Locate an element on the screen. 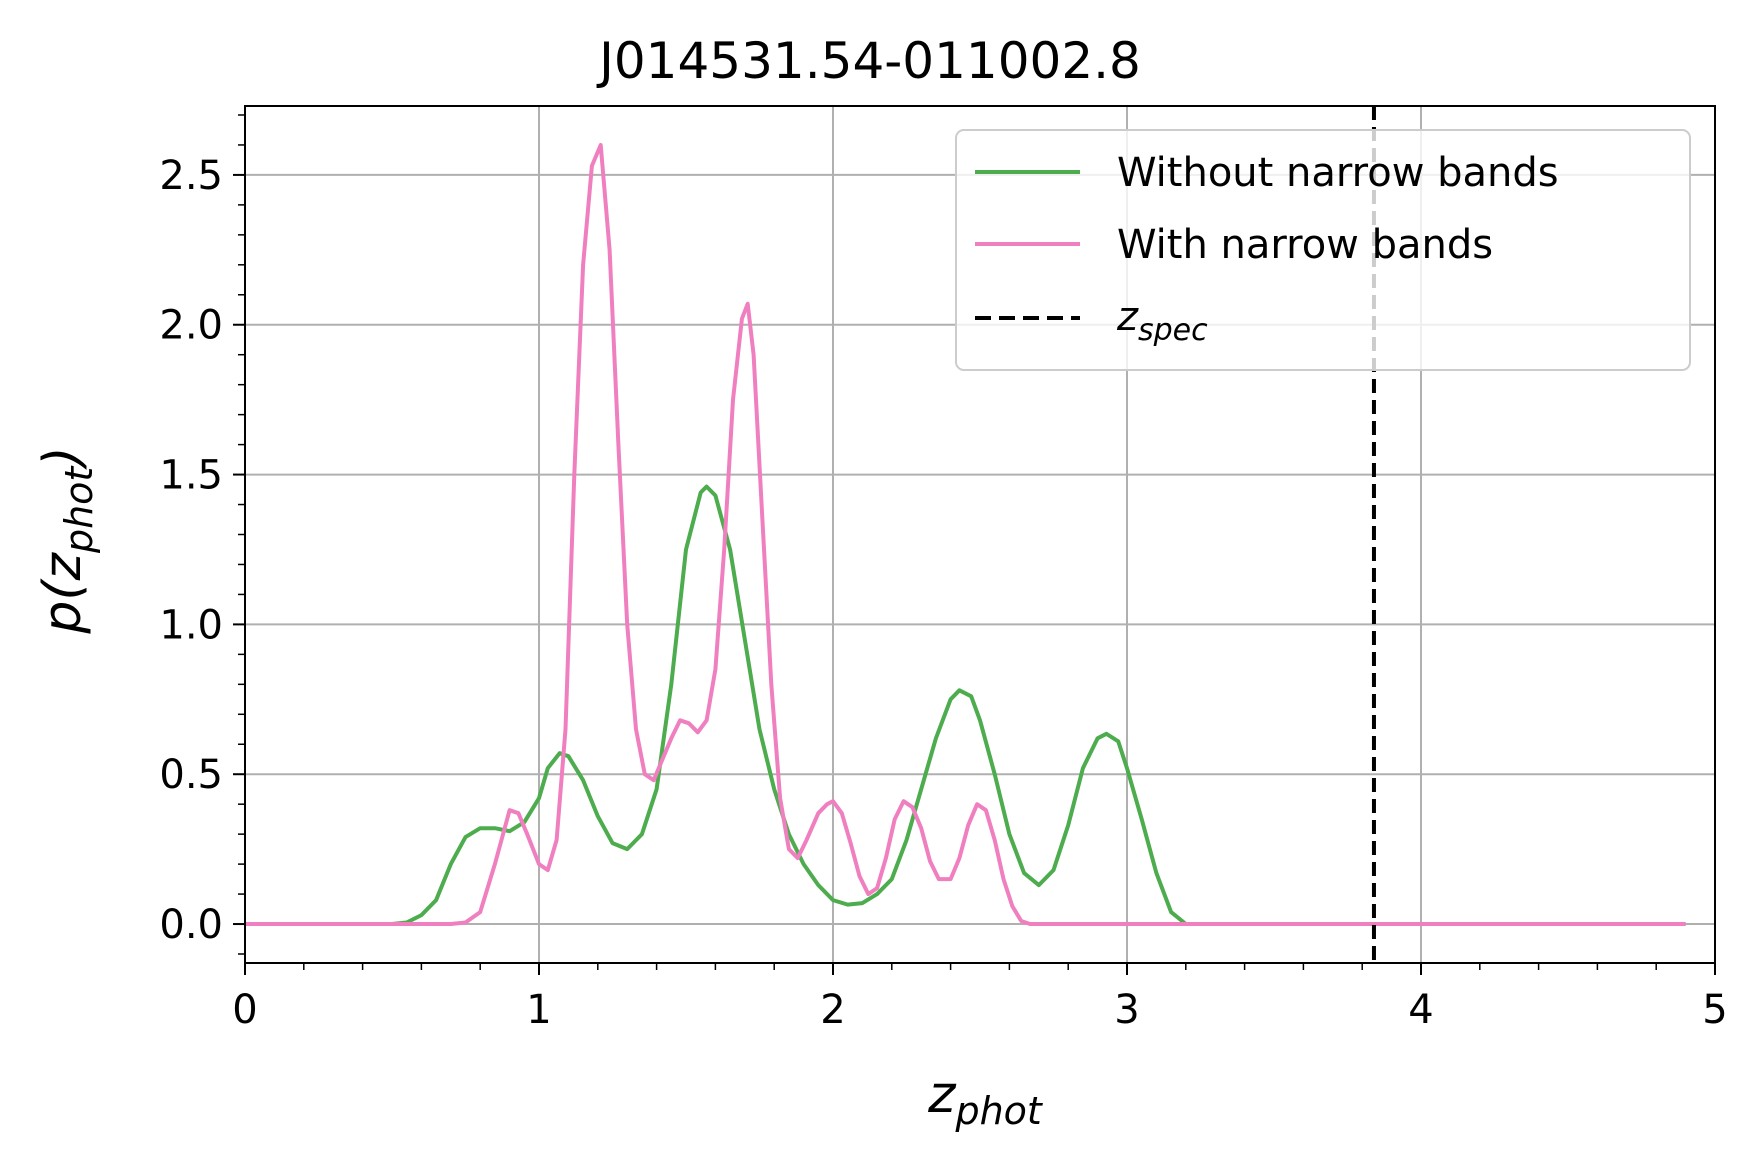 This screenshot has height=1158, width=1757. y-axis-ticks: 0.0 0.5 1.0 1.5 2.0 2.5 is located at coordinates (202, 534).